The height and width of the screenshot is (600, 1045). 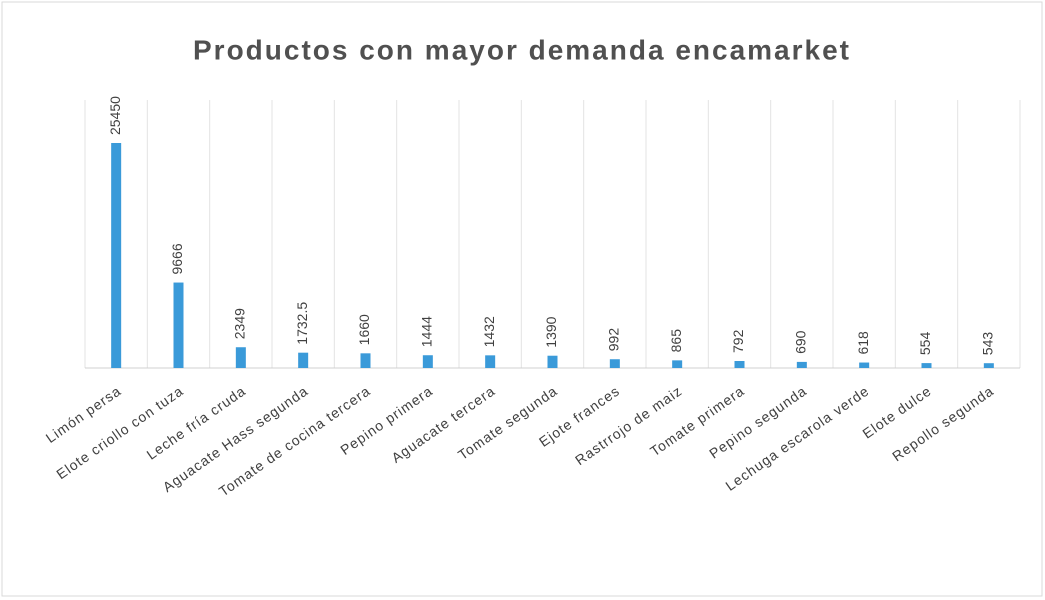 I want to click on value-label: 1660, so click(x=364, y=329).